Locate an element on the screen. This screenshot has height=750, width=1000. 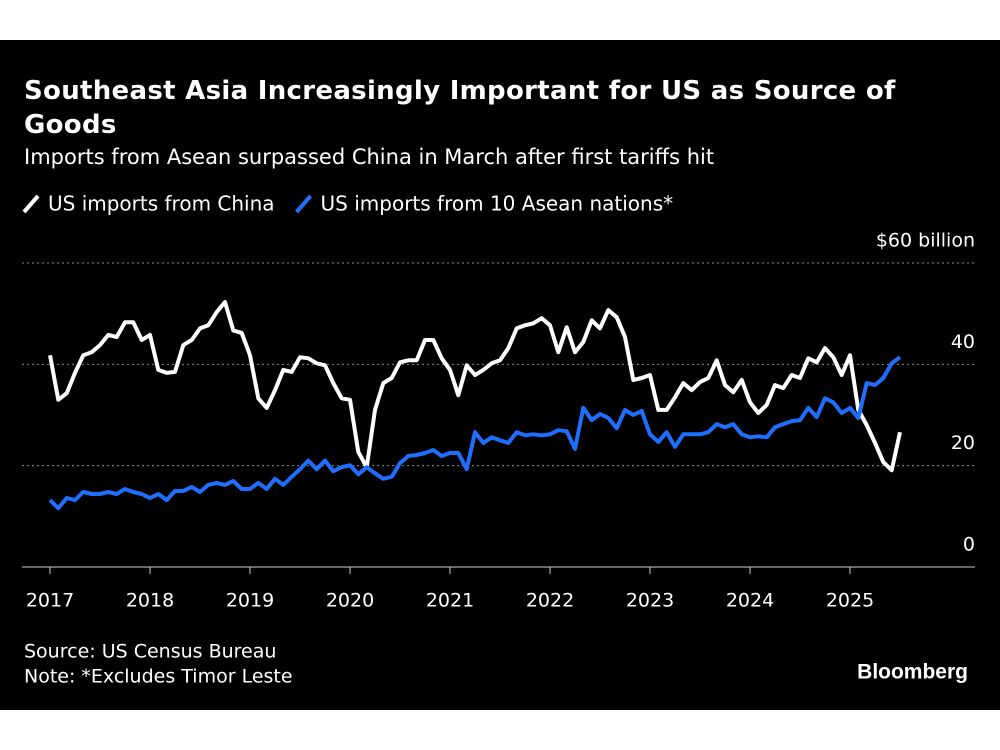
brand: Bloomberg is located at coordinates (912, 672).